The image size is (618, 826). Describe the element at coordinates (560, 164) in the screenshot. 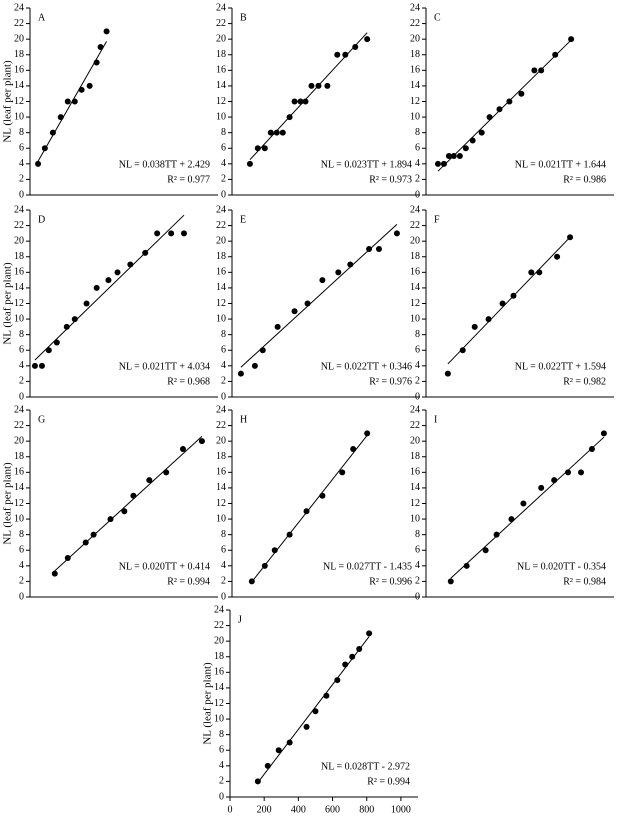

I see `annotation: NL = 0.021TT + 1.644` at that location.